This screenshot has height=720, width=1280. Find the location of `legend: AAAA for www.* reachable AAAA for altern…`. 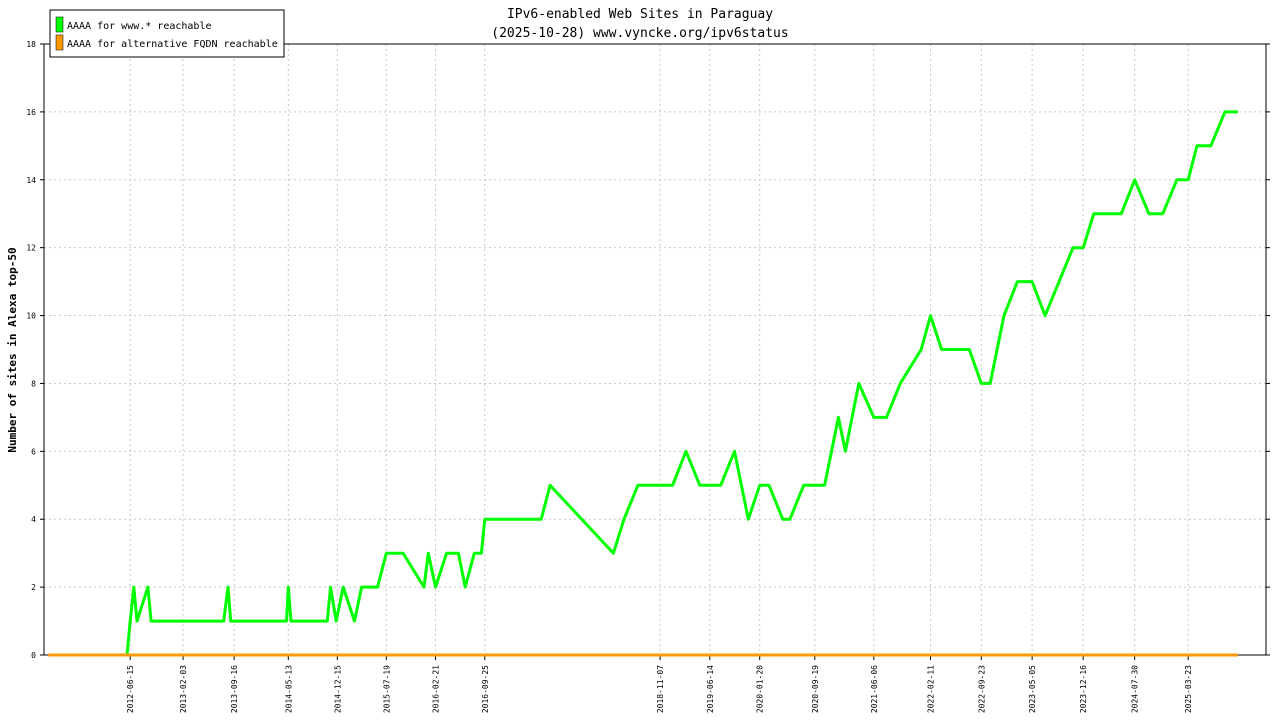

legend: AAAA for www.* reachable AAAA for altern… is located at coordinates (167, 33).